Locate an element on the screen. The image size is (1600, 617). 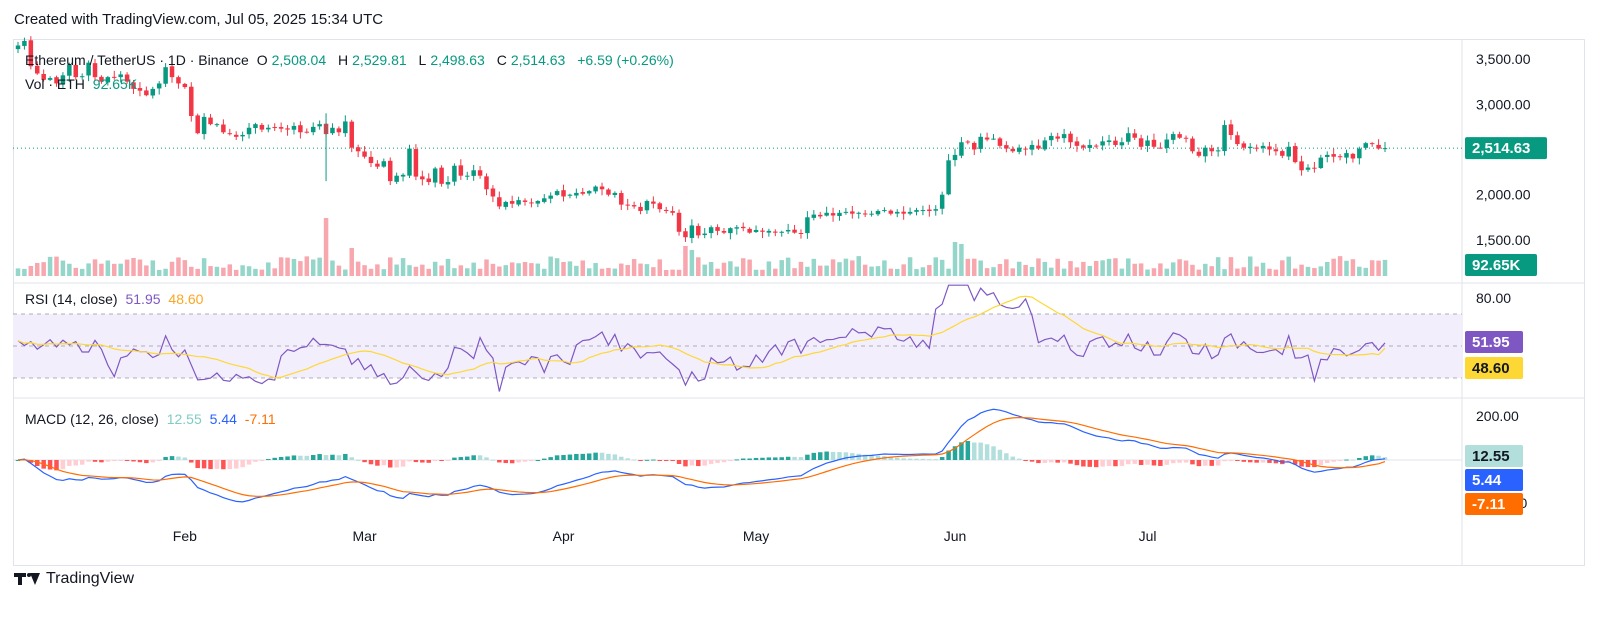
volume-label: Vol · ETH is located at coordinates (55, 84).